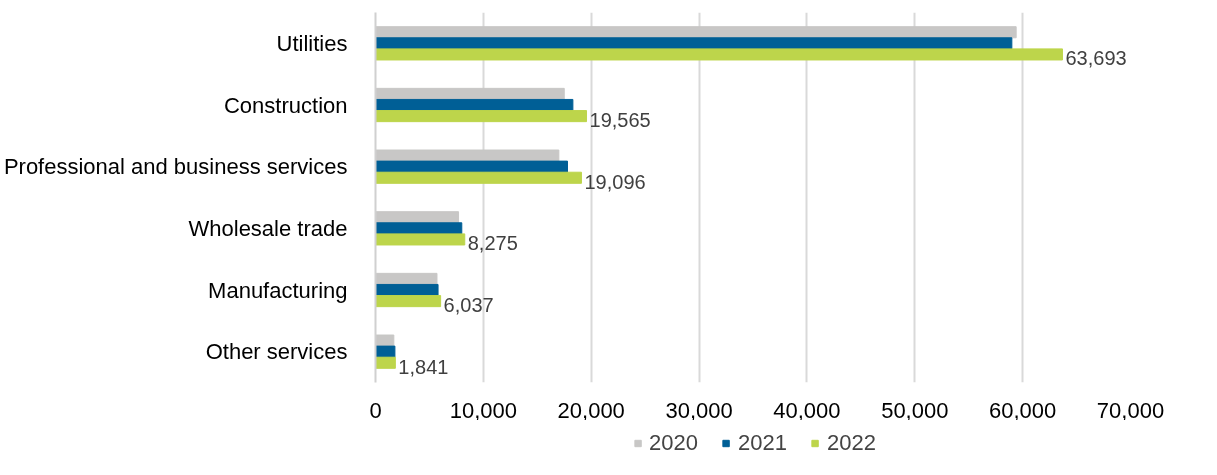 The height and width of the screenshot is (475, 1217). Describe the element at coordinates (375, 410) in the screenshot. I see `x-tick-label: 0` at that location.